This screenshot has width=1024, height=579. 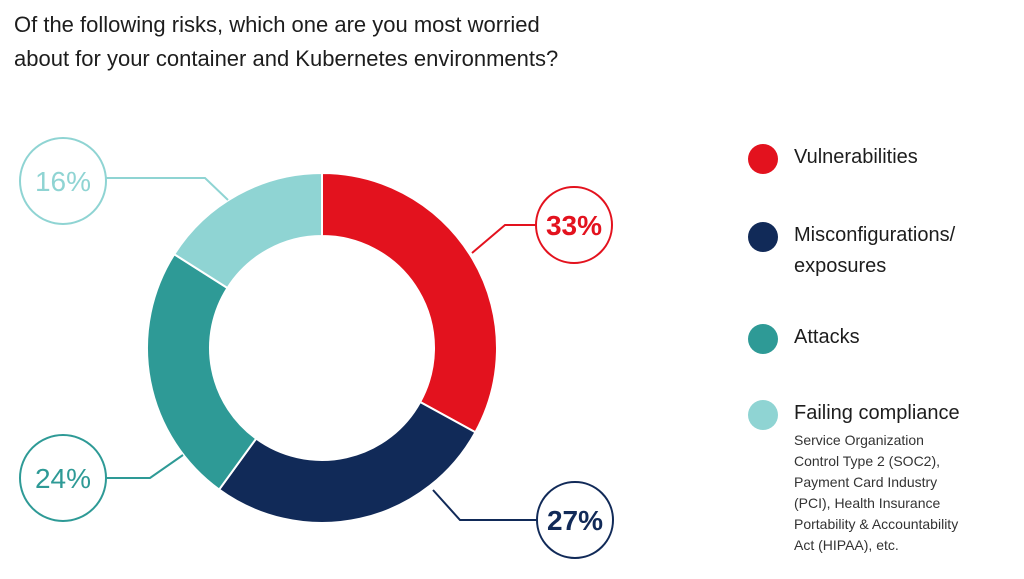 I want to click on legend-sub-line-1: Service Organization, so click(x=859, y=440).